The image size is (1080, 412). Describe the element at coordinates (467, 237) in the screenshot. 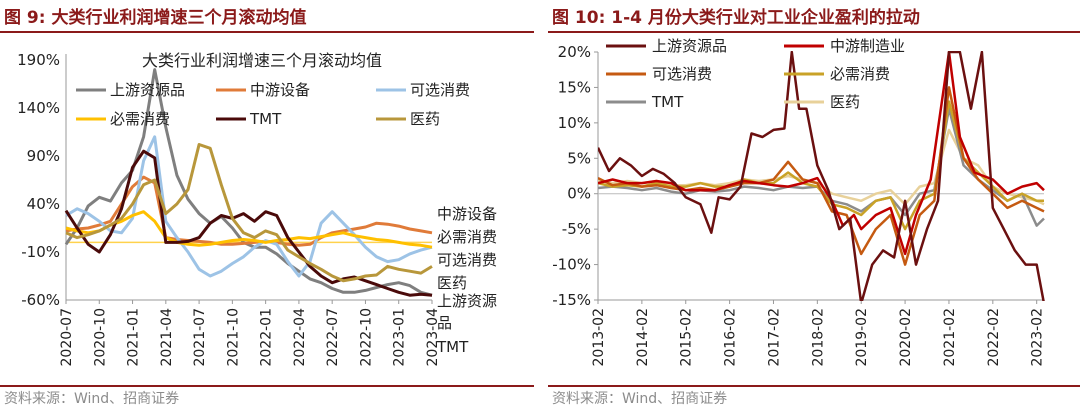

I see `end-label-必需消费: 必需消费` at that location.